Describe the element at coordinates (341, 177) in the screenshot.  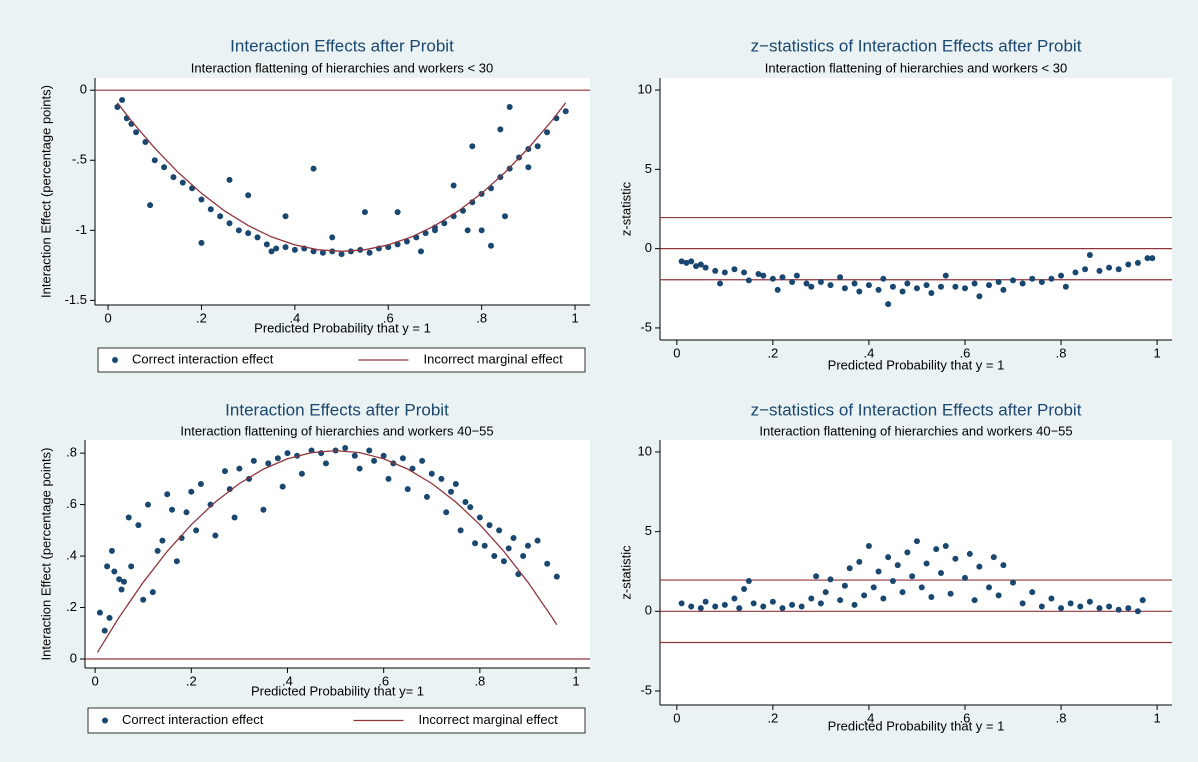
I see `curve` at that location.